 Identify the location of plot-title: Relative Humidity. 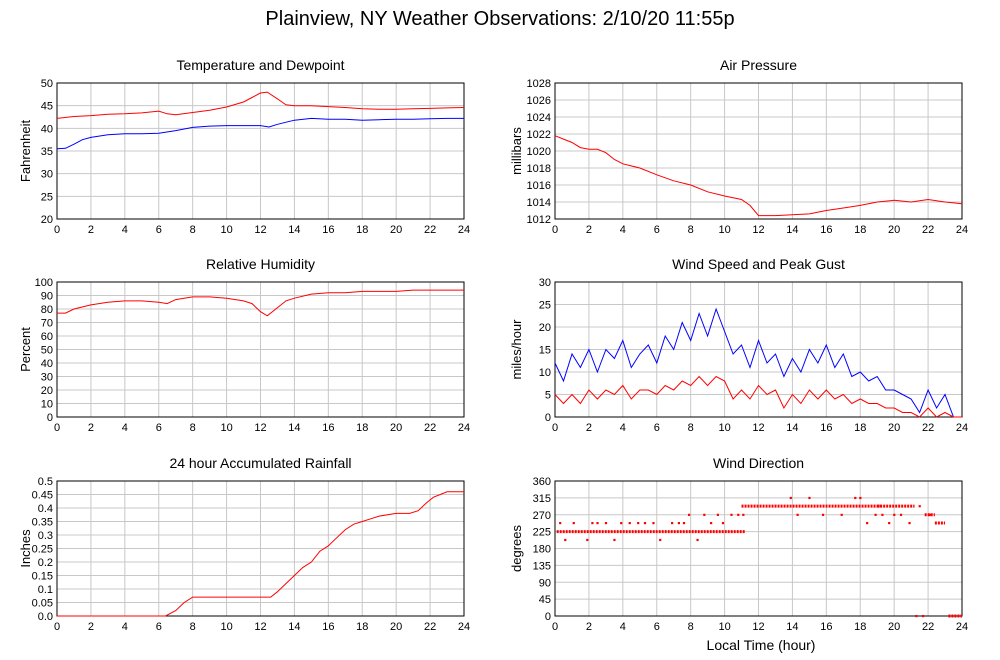
(260, 264).